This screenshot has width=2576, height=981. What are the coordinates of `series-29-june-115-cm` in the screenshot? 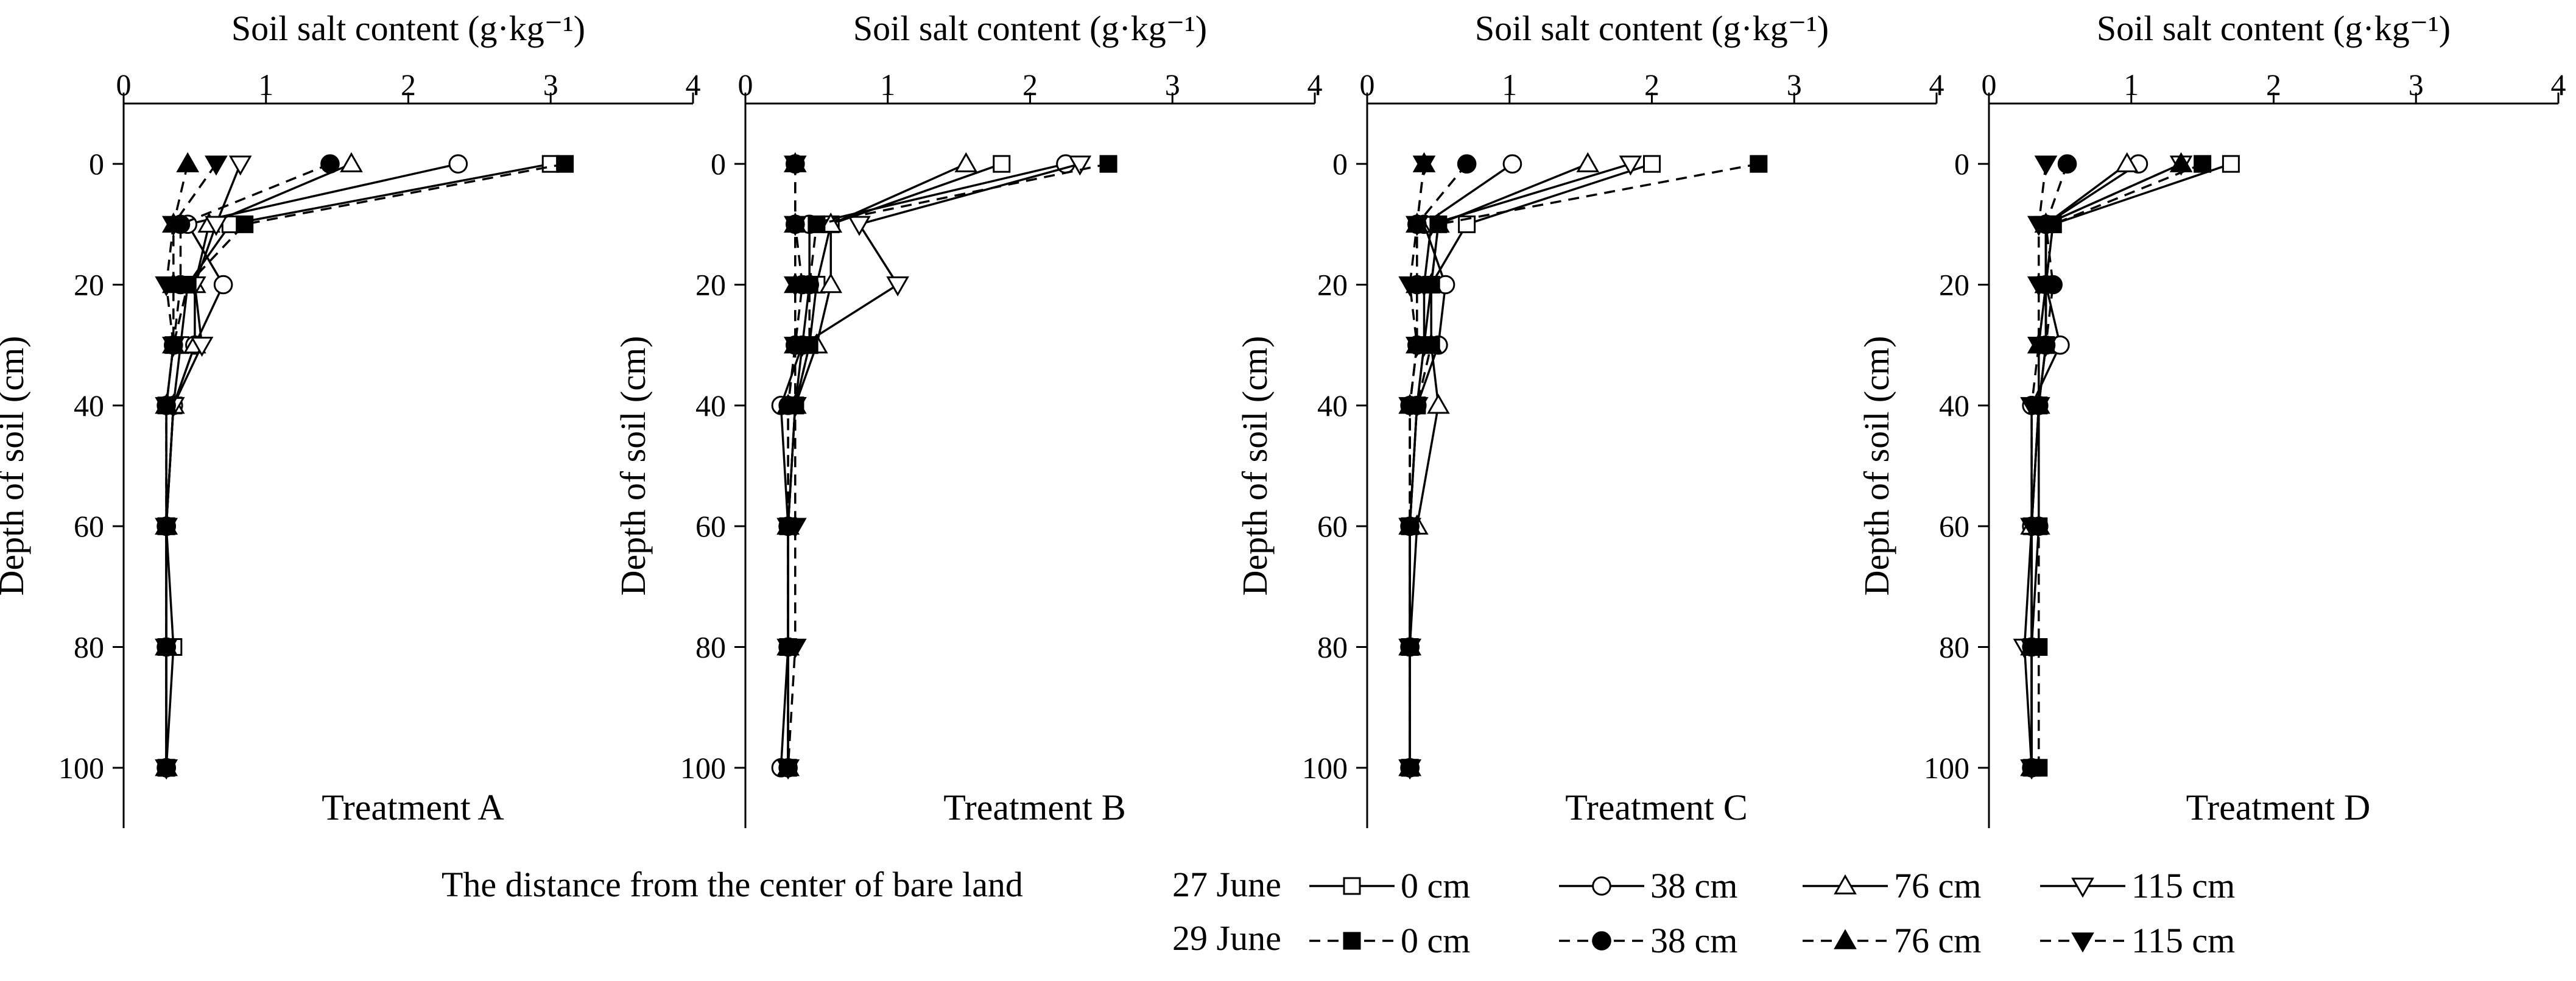 It's located at (1417, 467).